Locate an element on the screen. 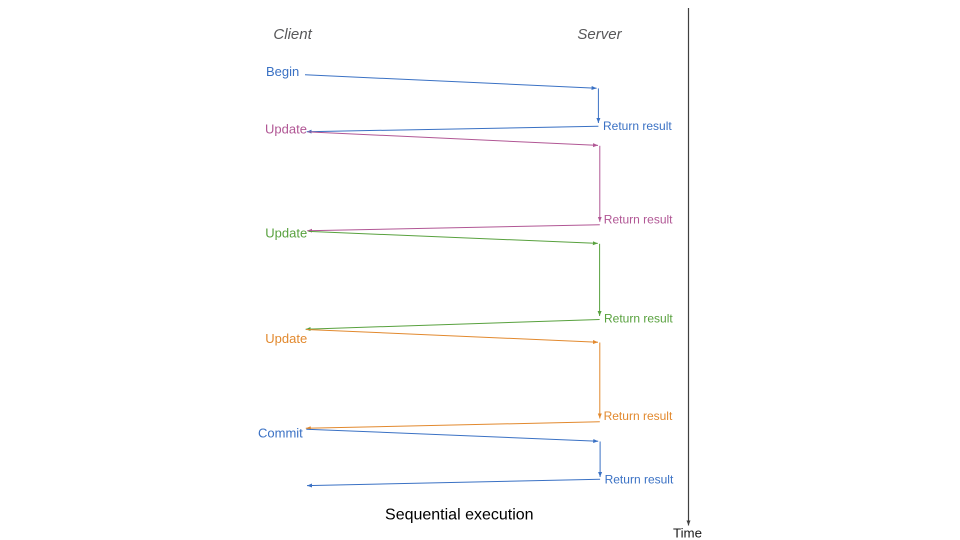 The image size is (960, 540). svg-text: Time is located at coordinates (687, 532).